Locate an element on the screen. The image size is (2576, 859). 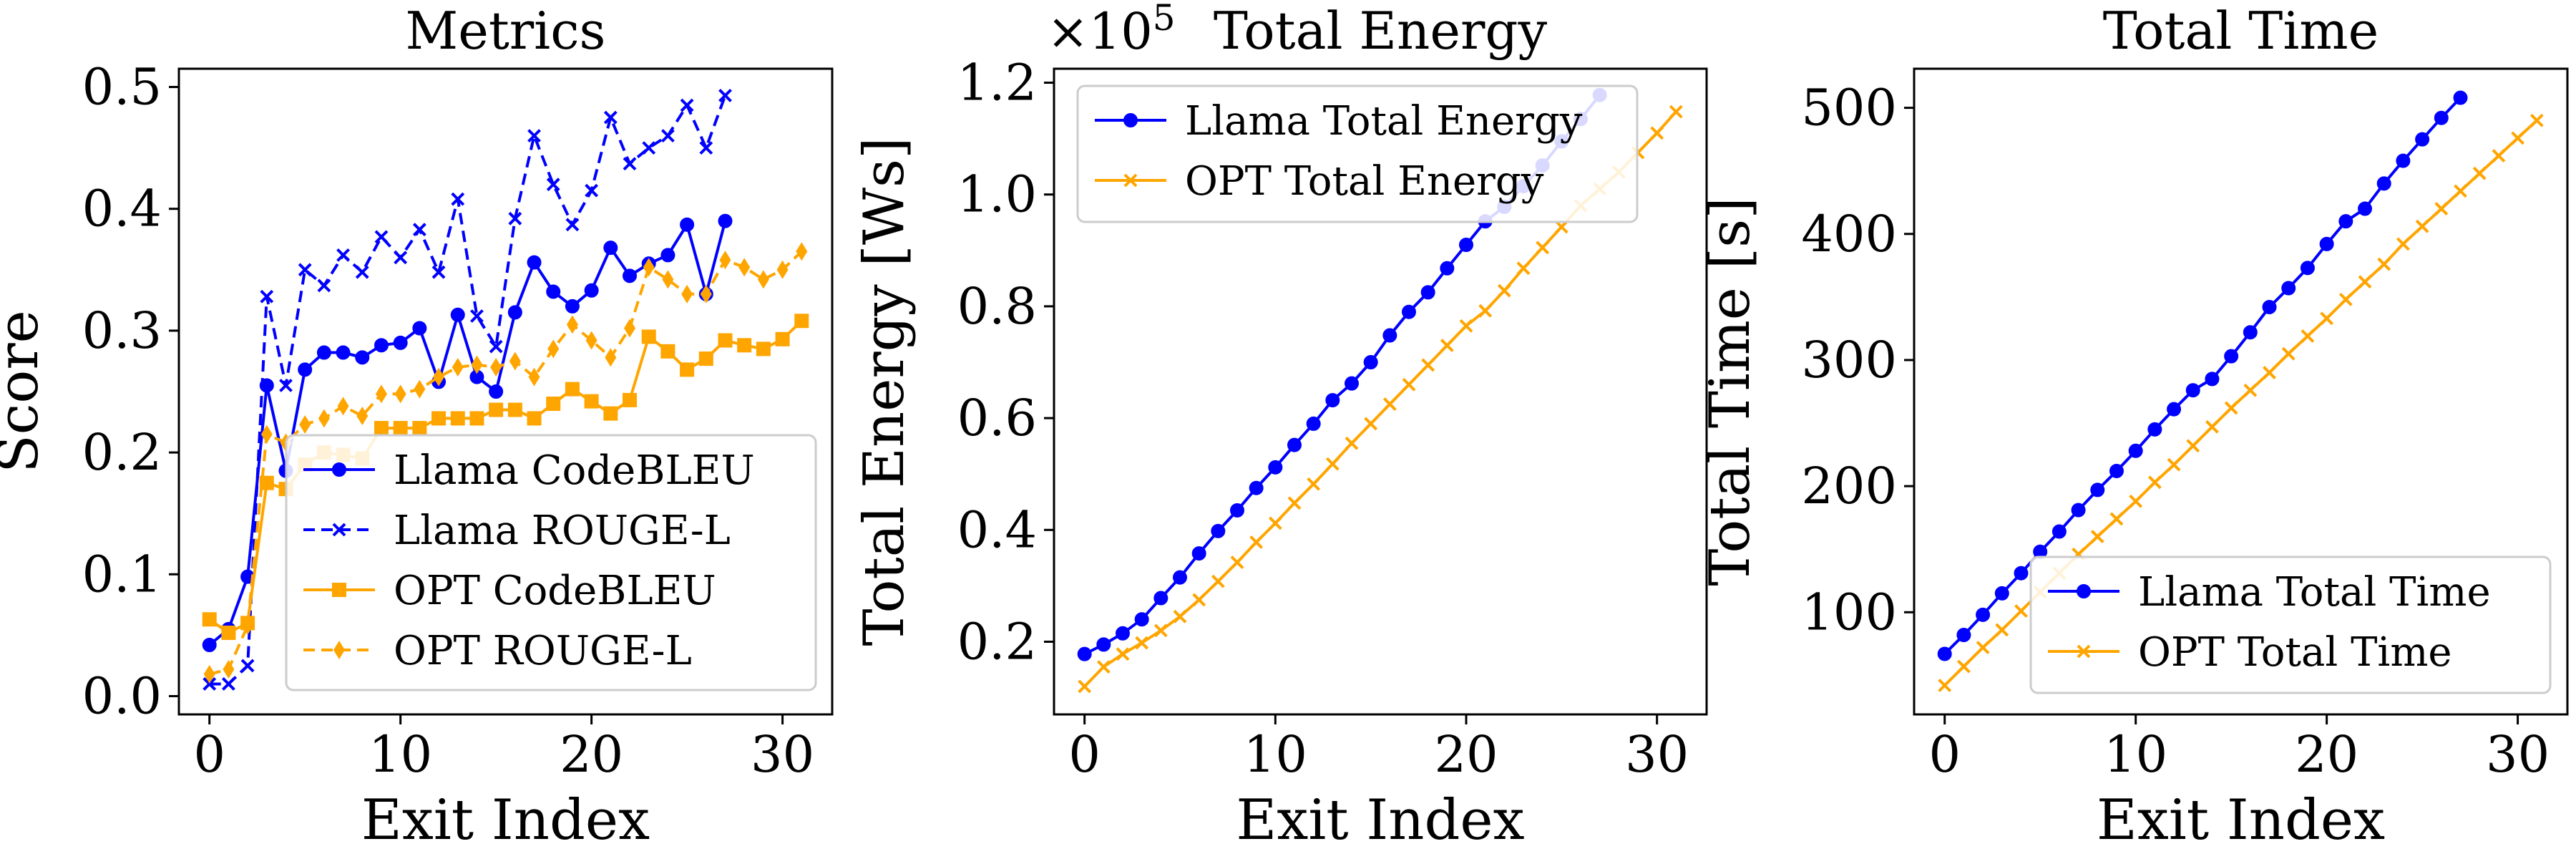
legend-label: Llama Total Energy is located at coordinates (1384, 121).